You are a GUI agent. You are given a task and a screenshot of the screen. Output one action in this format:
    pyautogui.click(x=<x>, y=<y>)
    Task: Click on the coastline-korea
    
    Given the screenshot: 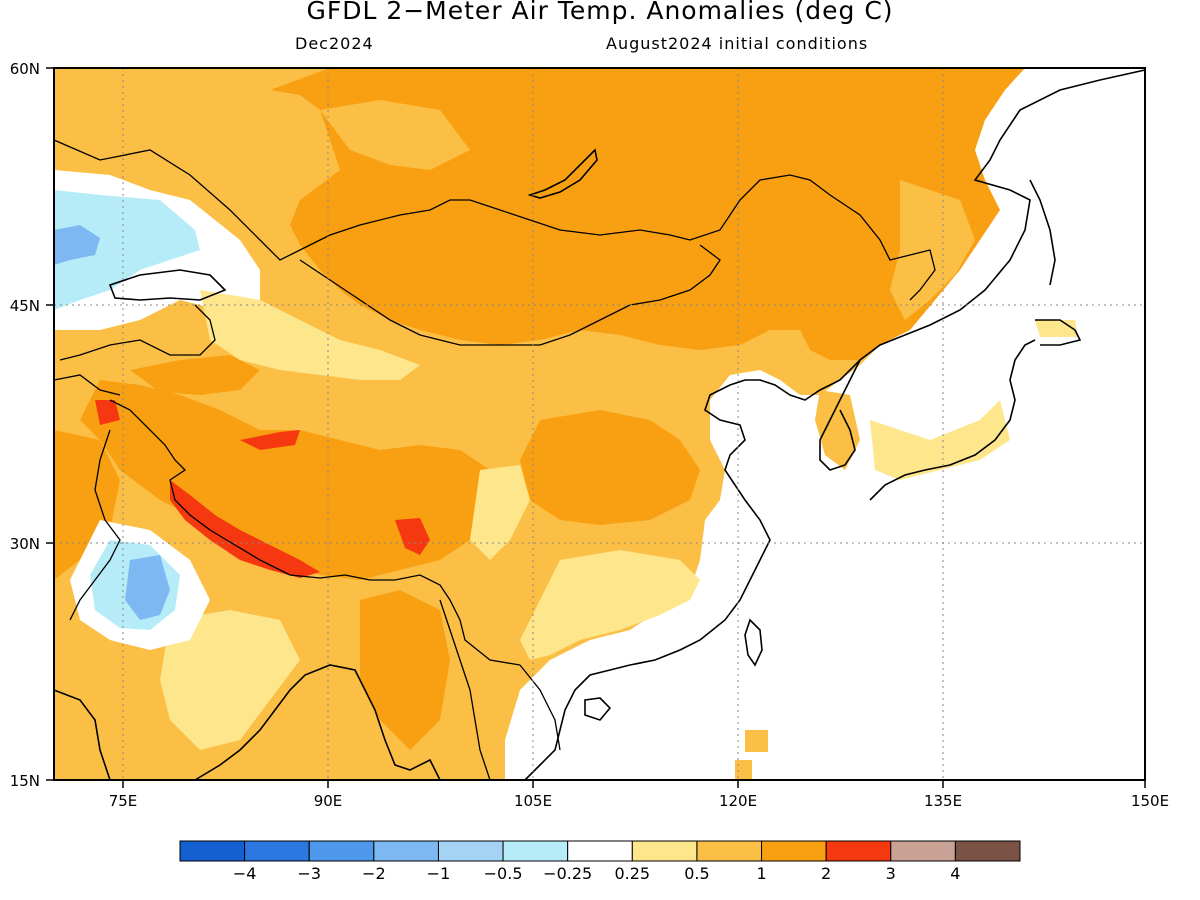 What is the action you would take?
    pyautogui.click(x=840, y=415)
    